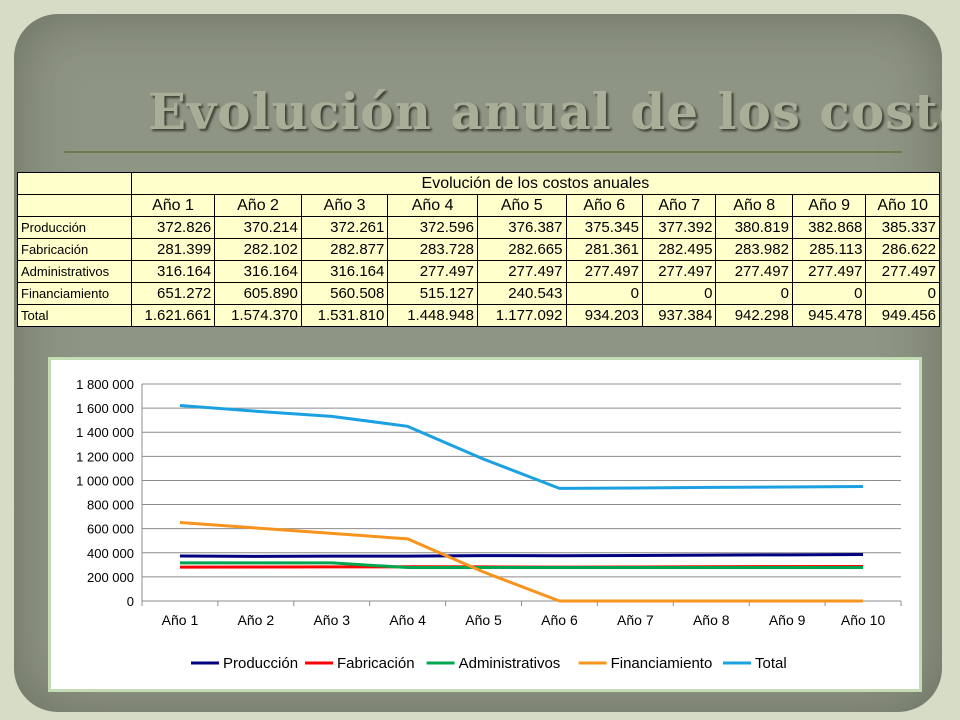 The width and height of the screenshot is (960, 720). Describe the element at coordinates (829, 249) in the screenshot. I see `table-cell: 285.113` at that location.